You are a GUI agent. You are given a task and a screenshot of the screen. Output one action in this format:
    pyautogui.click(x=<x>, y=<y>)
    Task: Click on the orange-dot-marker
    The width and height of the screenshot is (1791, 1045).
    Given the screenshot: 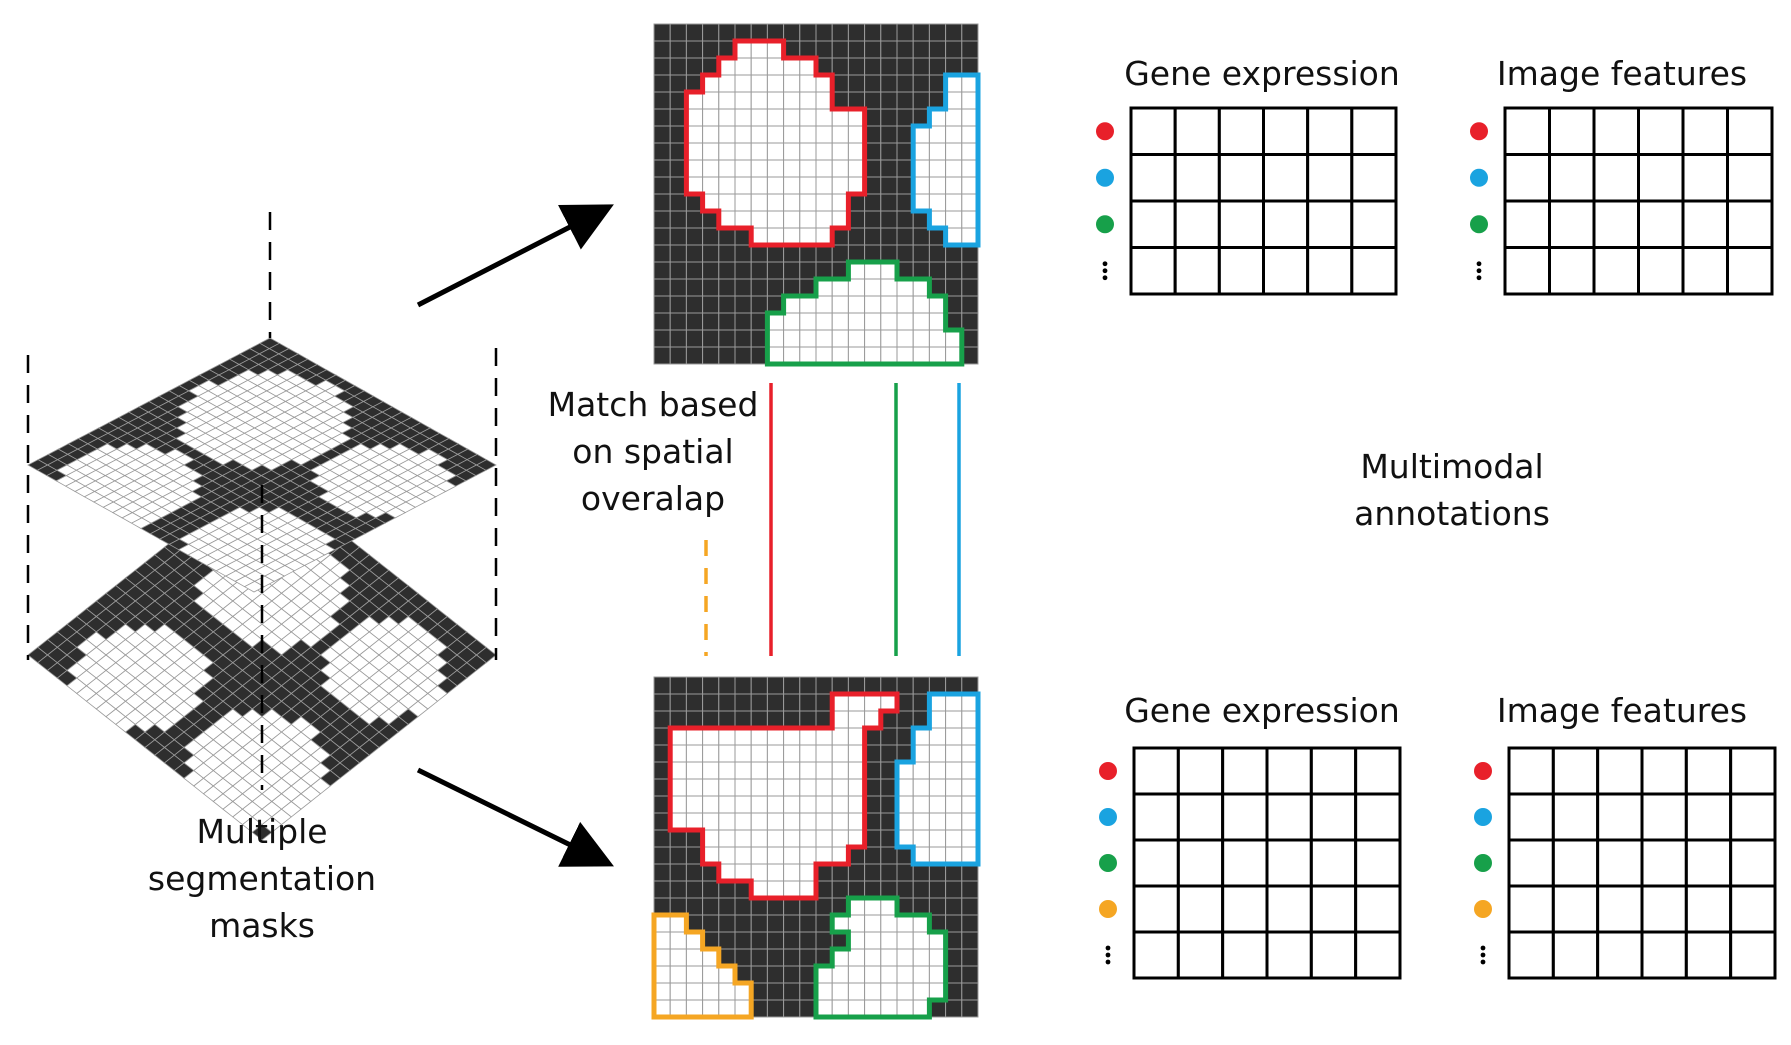 What is the action you would take?
    pyautogui.click(x=1108, y=909)
    